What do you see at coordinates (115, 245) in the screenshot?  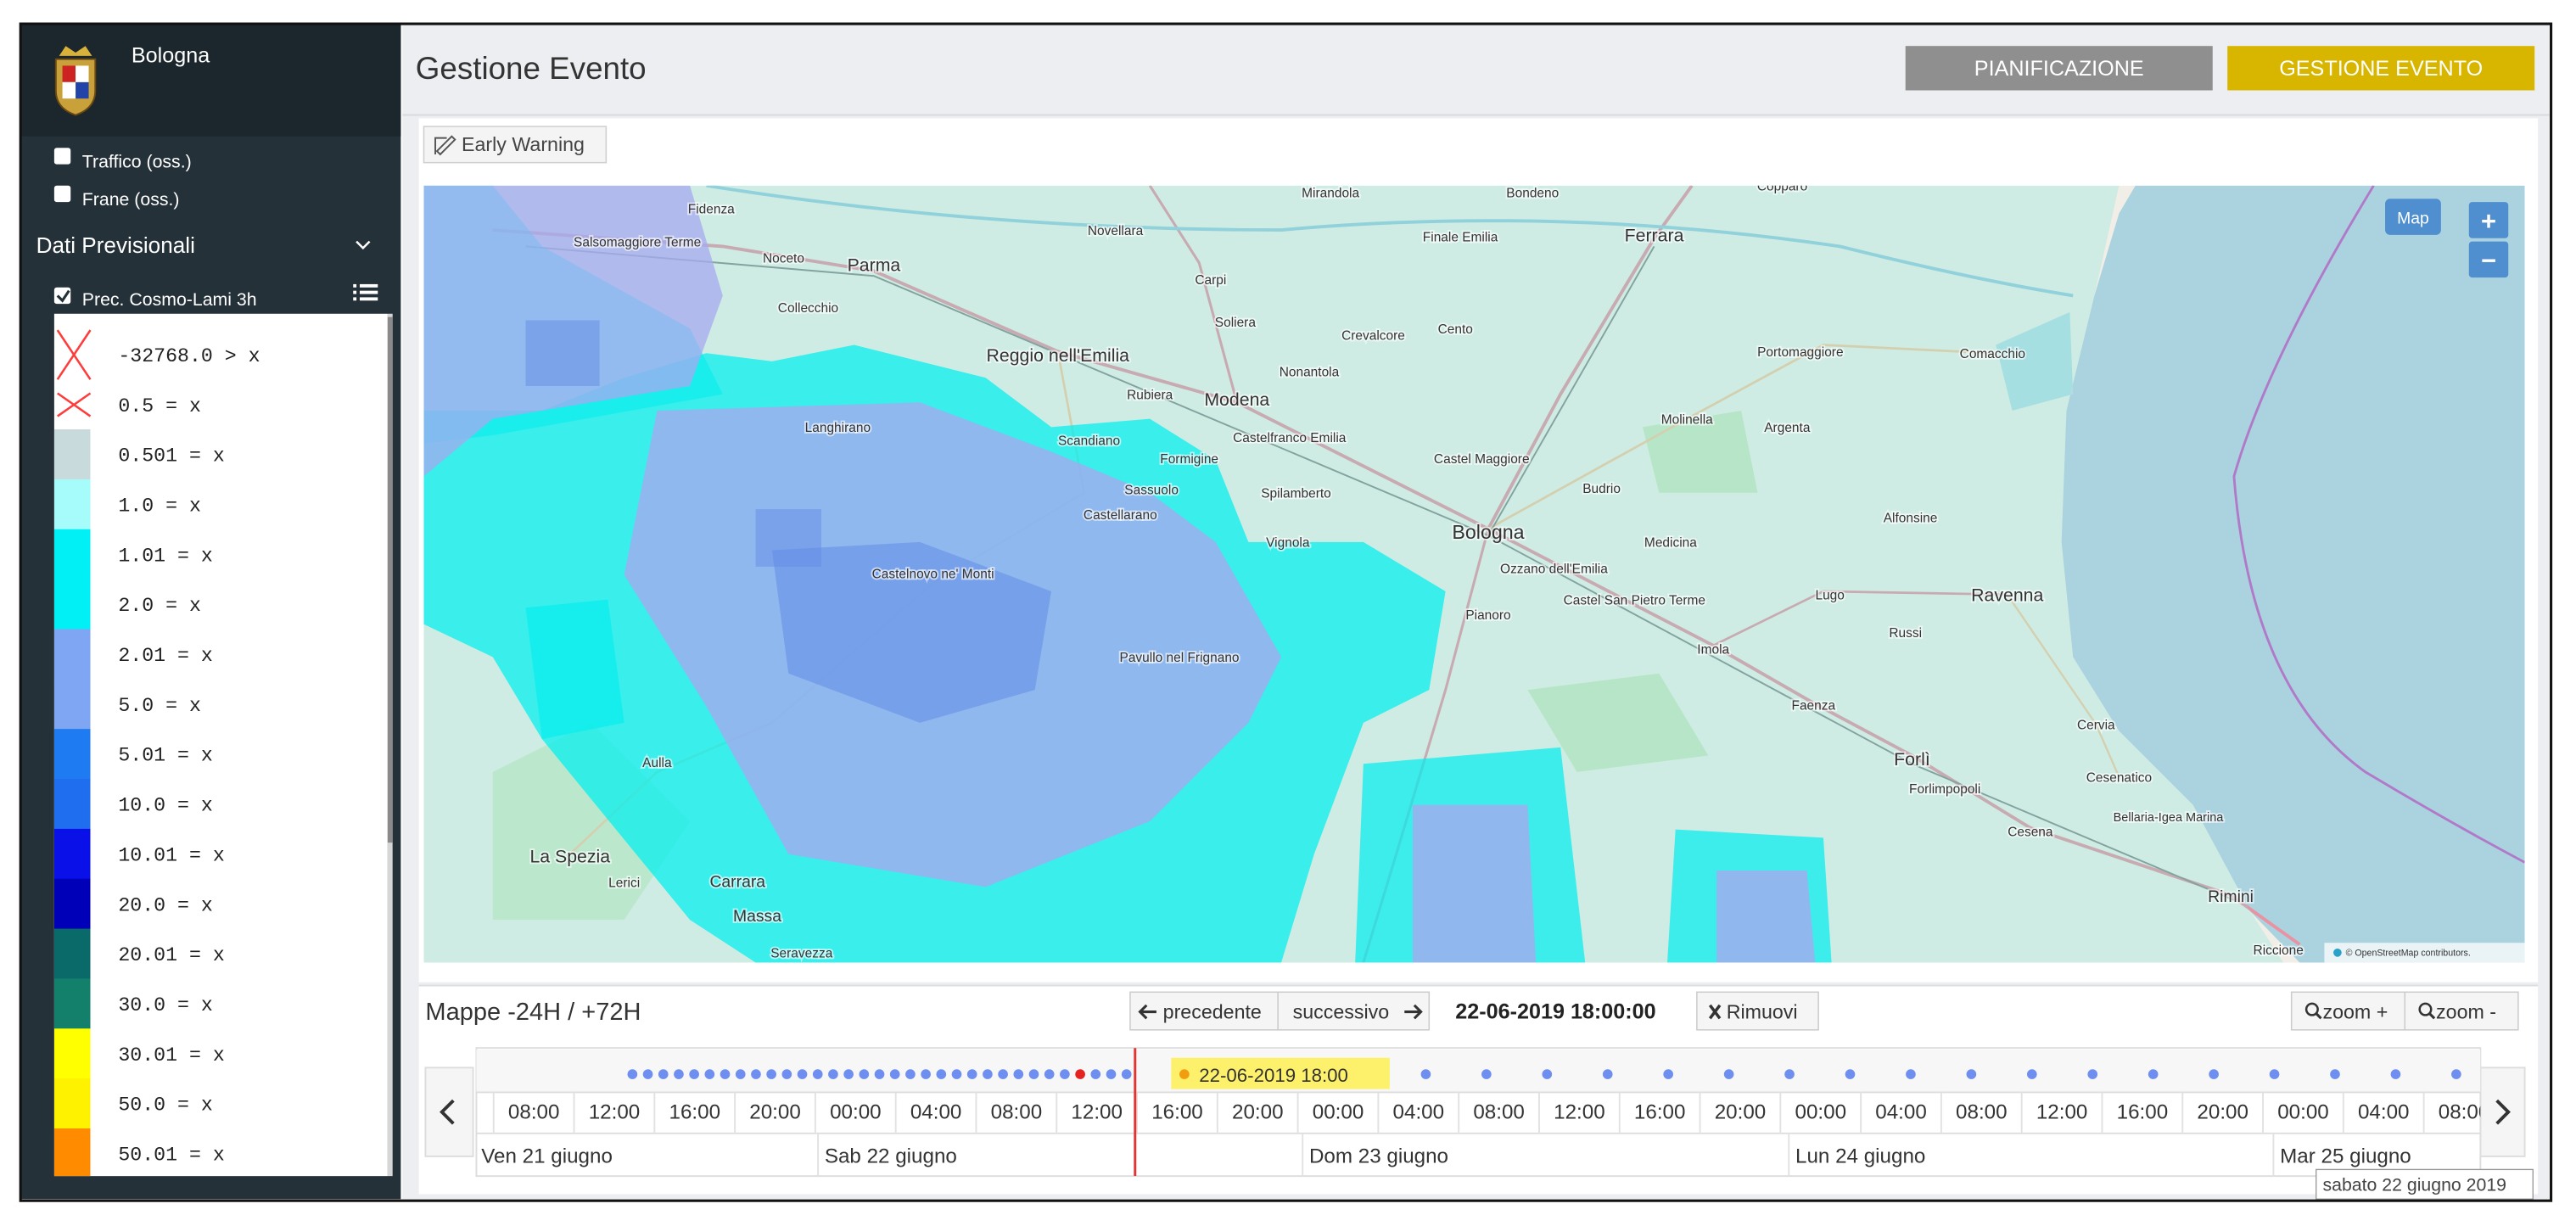 I see `section-title: Dati Previsionali` at bounding box center [115, 245].